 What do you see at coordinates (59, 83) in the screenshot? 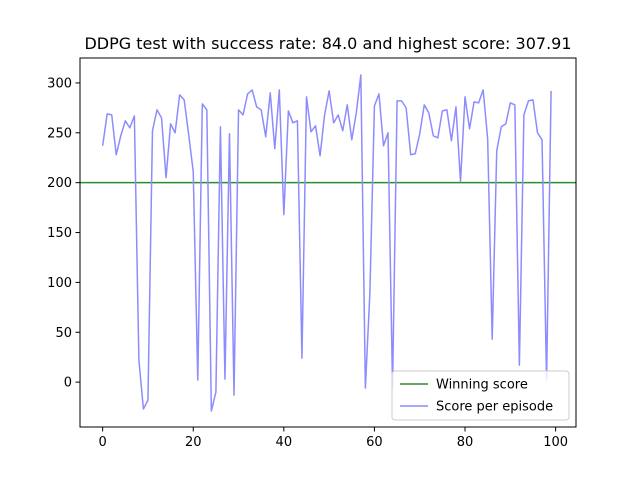
I see `y-tick-label: 300` at bounding box center [59, 83].